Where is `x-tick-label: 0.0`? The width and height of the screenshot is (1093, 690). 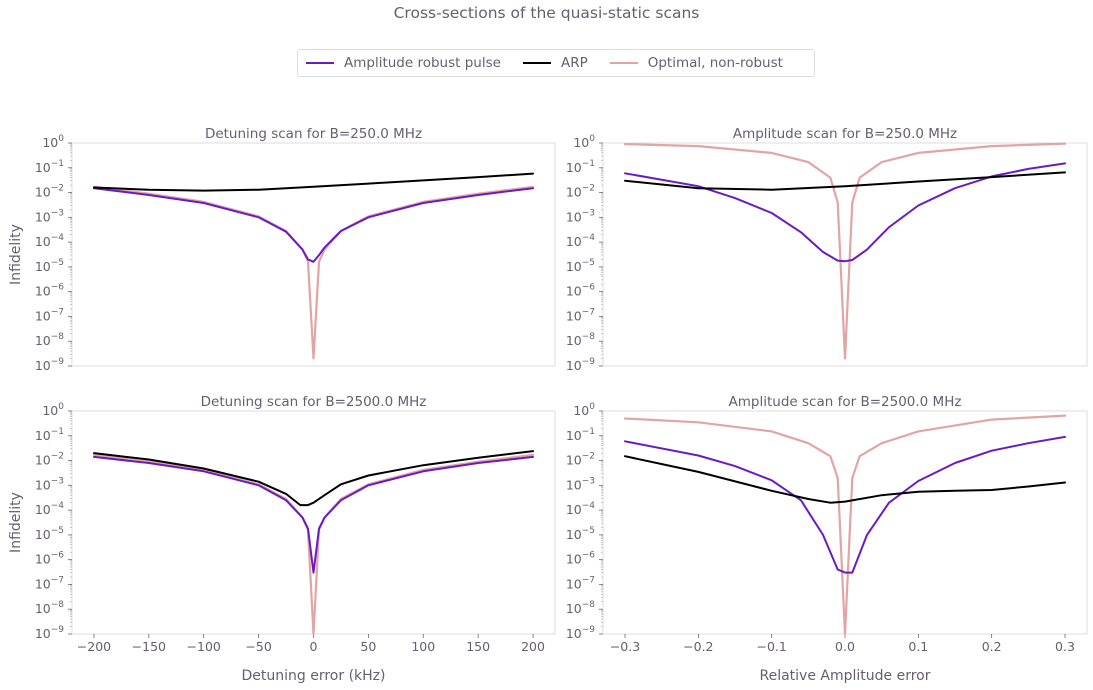 x-tick-label: 0.0 is located at coordinates (845, 646).